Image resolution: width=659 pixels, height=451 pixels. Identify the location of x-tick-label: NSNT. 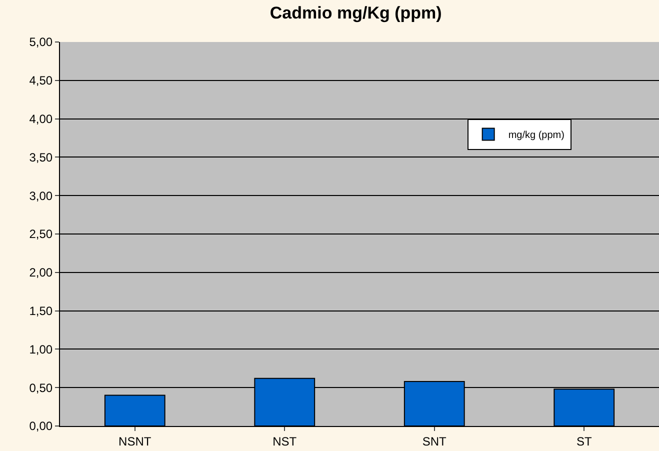
(135, 441).